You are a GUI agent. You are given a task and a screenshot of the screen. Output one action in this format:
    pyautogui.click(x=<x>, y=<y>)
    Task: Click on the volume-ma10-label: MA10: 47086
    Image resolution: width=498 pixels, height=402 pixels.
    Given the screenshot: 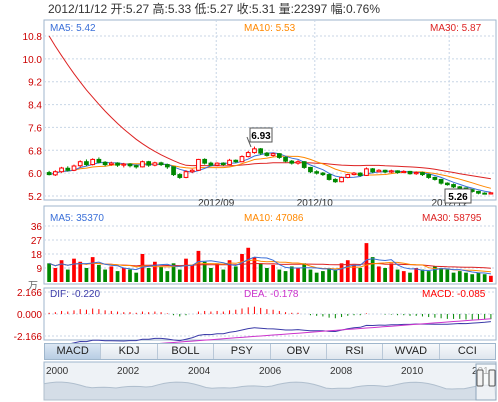 What is the action you would take?
    pyautogui.click(x=274, y=218)
    